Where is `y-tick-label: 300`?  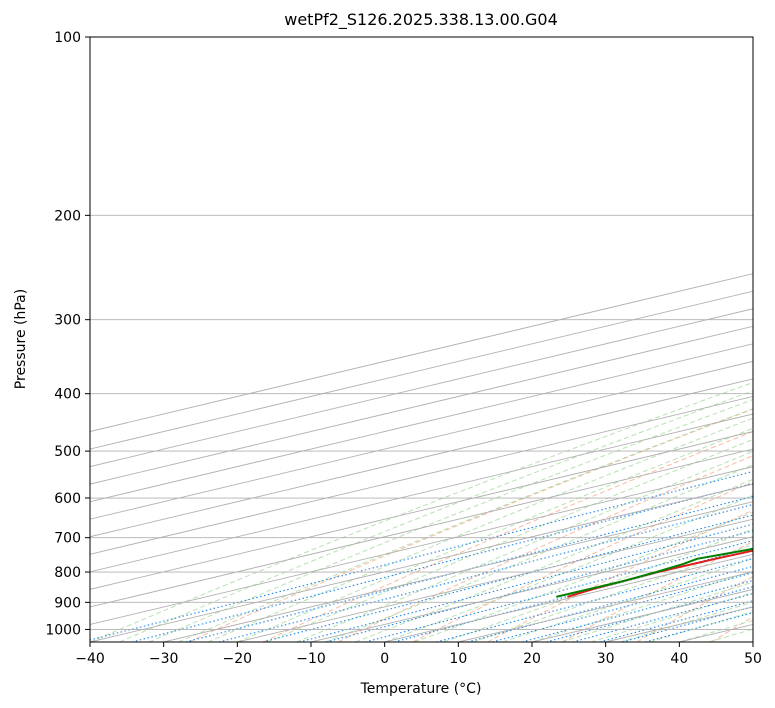
y-tick-label: 300 is located at coordinates (67, 321).